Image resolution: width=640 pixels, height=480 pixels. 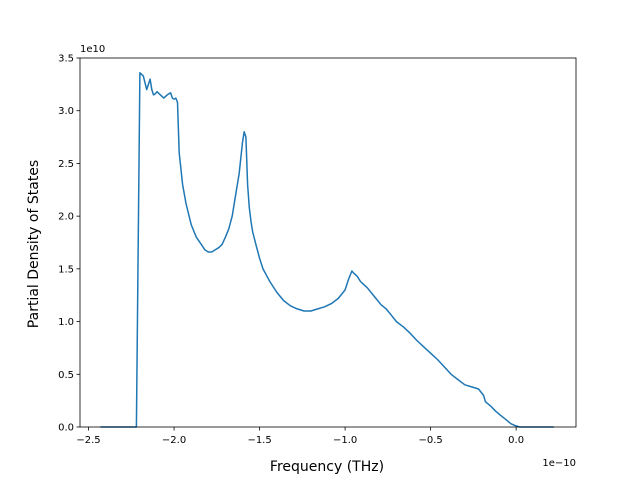 What do you see at coordinates (259, 440) in the screenshot?
I see `x-tick-label: −1.5` at bounding box center [259, 440].